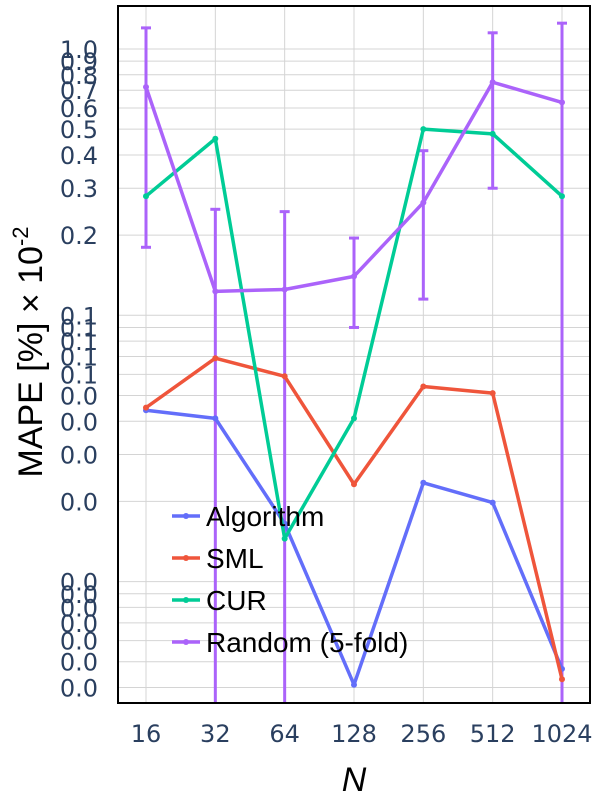  What do you see at coordinates (79, 189) in the screenshot?
I see `y-tick-label: 0.3` at bounding box center [79, 189].